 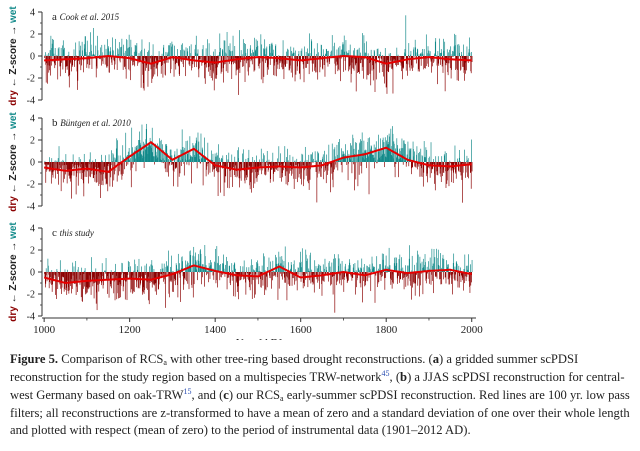 What do you see at coordinates (257, 156) in the screenshot?
I see `lowpass-filter-line` at bounding box center [257, 156].